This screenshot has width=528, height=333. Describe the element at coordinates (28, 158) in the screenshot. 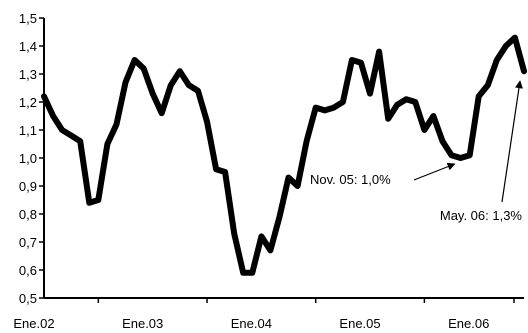

I see `y-tick-label: 1,0` at that location.